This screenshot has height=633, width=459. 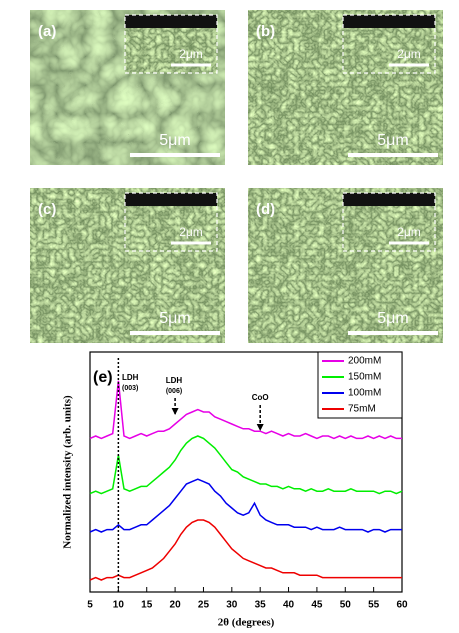 What do you see at coordinates (364, 377) in the screenshot?
I see `legend-label: 150mM` at bounding box center [364, 377].